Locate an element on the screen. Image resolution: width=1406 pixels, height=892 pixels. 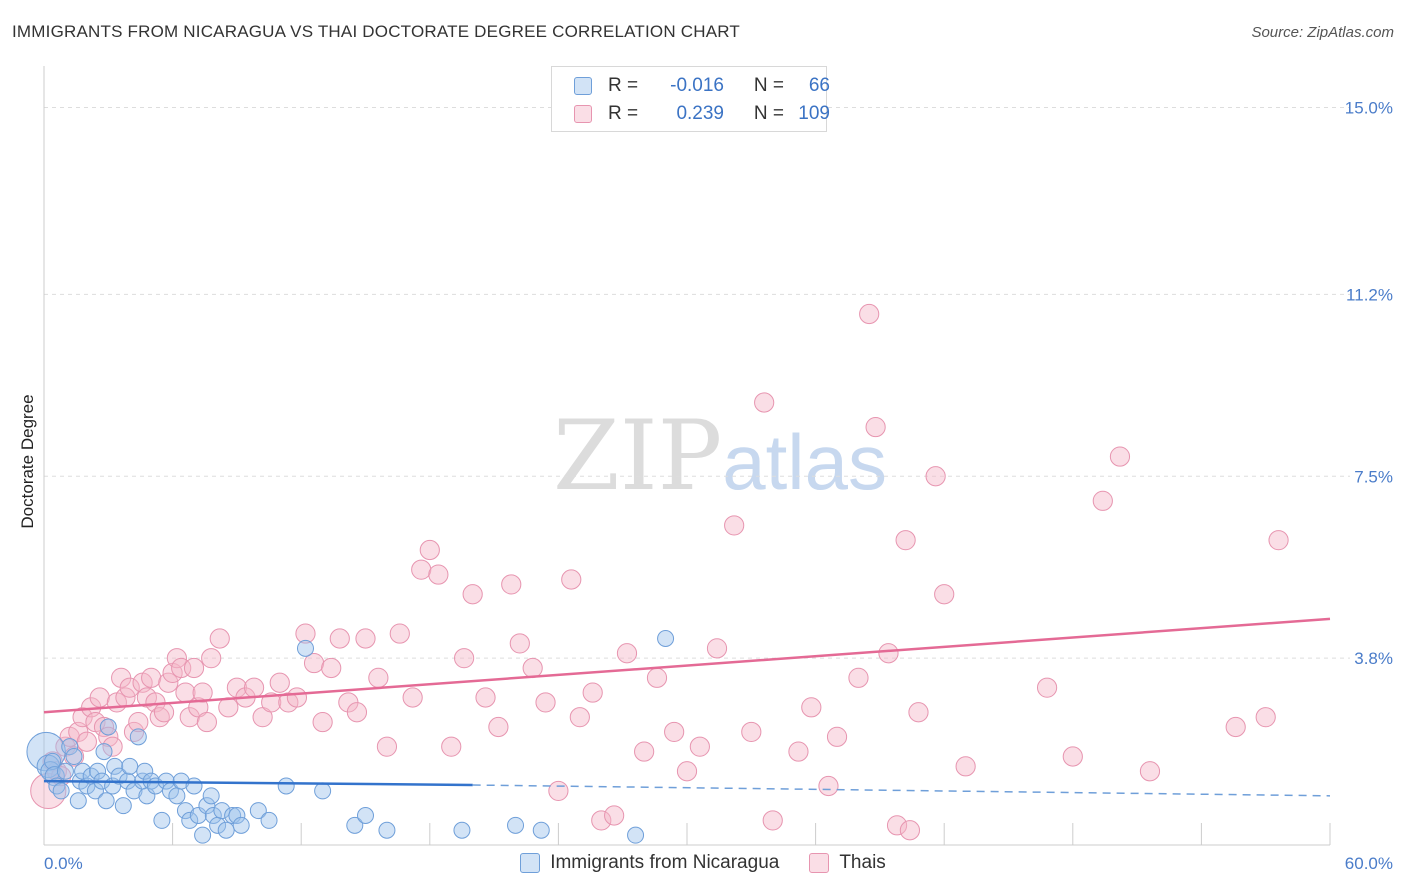
watermark-zip: ZIP is located at coordinates (638, 456).